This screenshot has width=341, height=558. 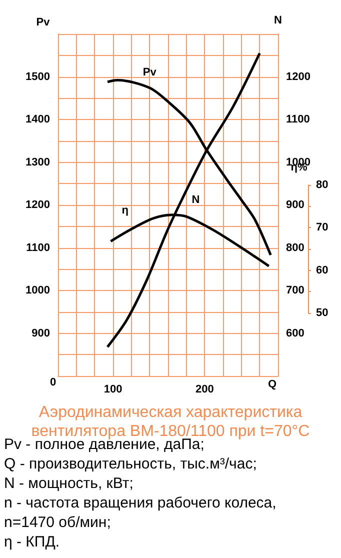 I want to click on text: n - частота вращения рабочего колеса,, so click(x=140, y=503).